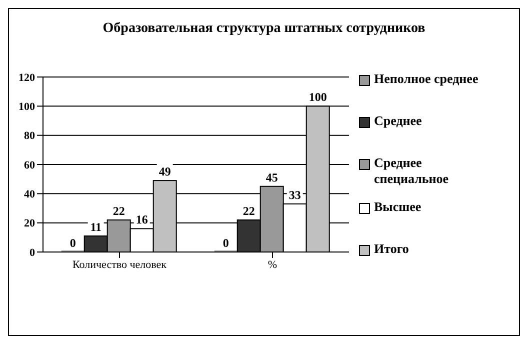 The height and width of the screenshot is (347, 530). I want to click on data-label: 33, so click(294, 195).